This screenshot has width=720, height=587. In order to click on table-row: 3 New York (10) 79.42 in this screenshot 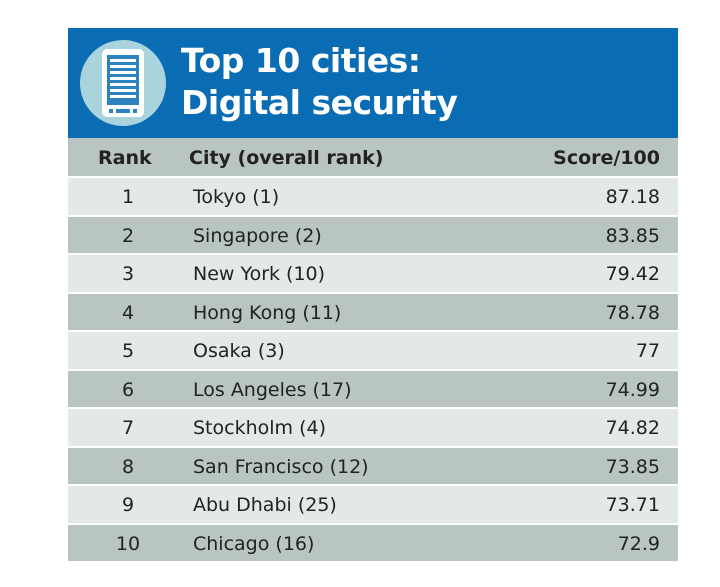, I will do `click(373, 273)`.